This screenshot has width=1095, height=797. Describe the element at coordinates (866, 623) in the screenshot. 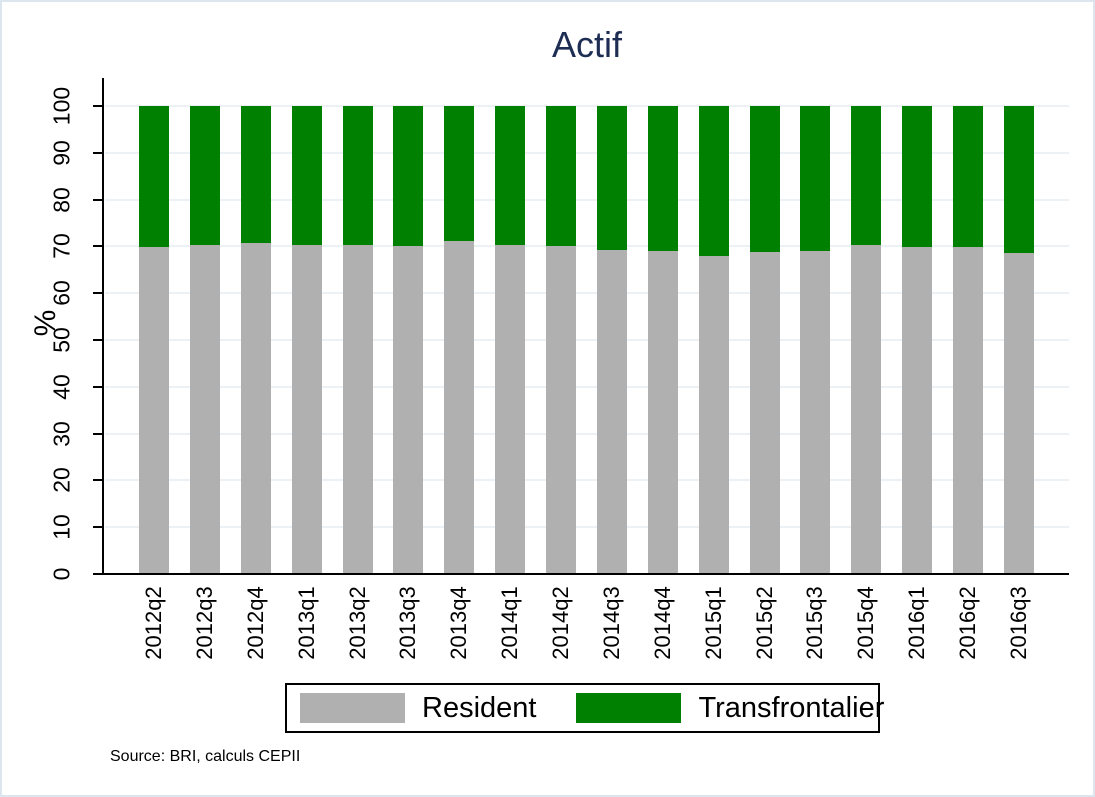

I see `x-tick-label-2015q4: 2015q4` at that location.